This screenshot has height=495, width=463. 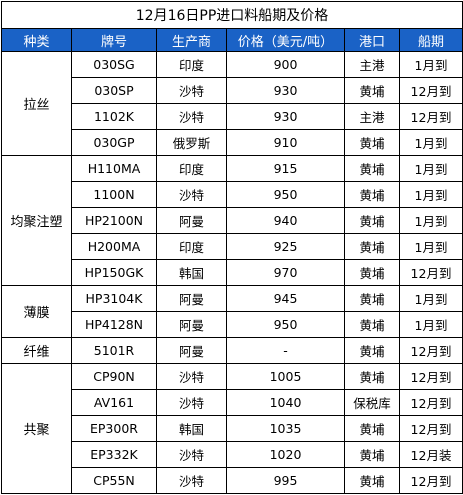 I want to click on grade-cell: CP55N, so click(x=114, y=480).